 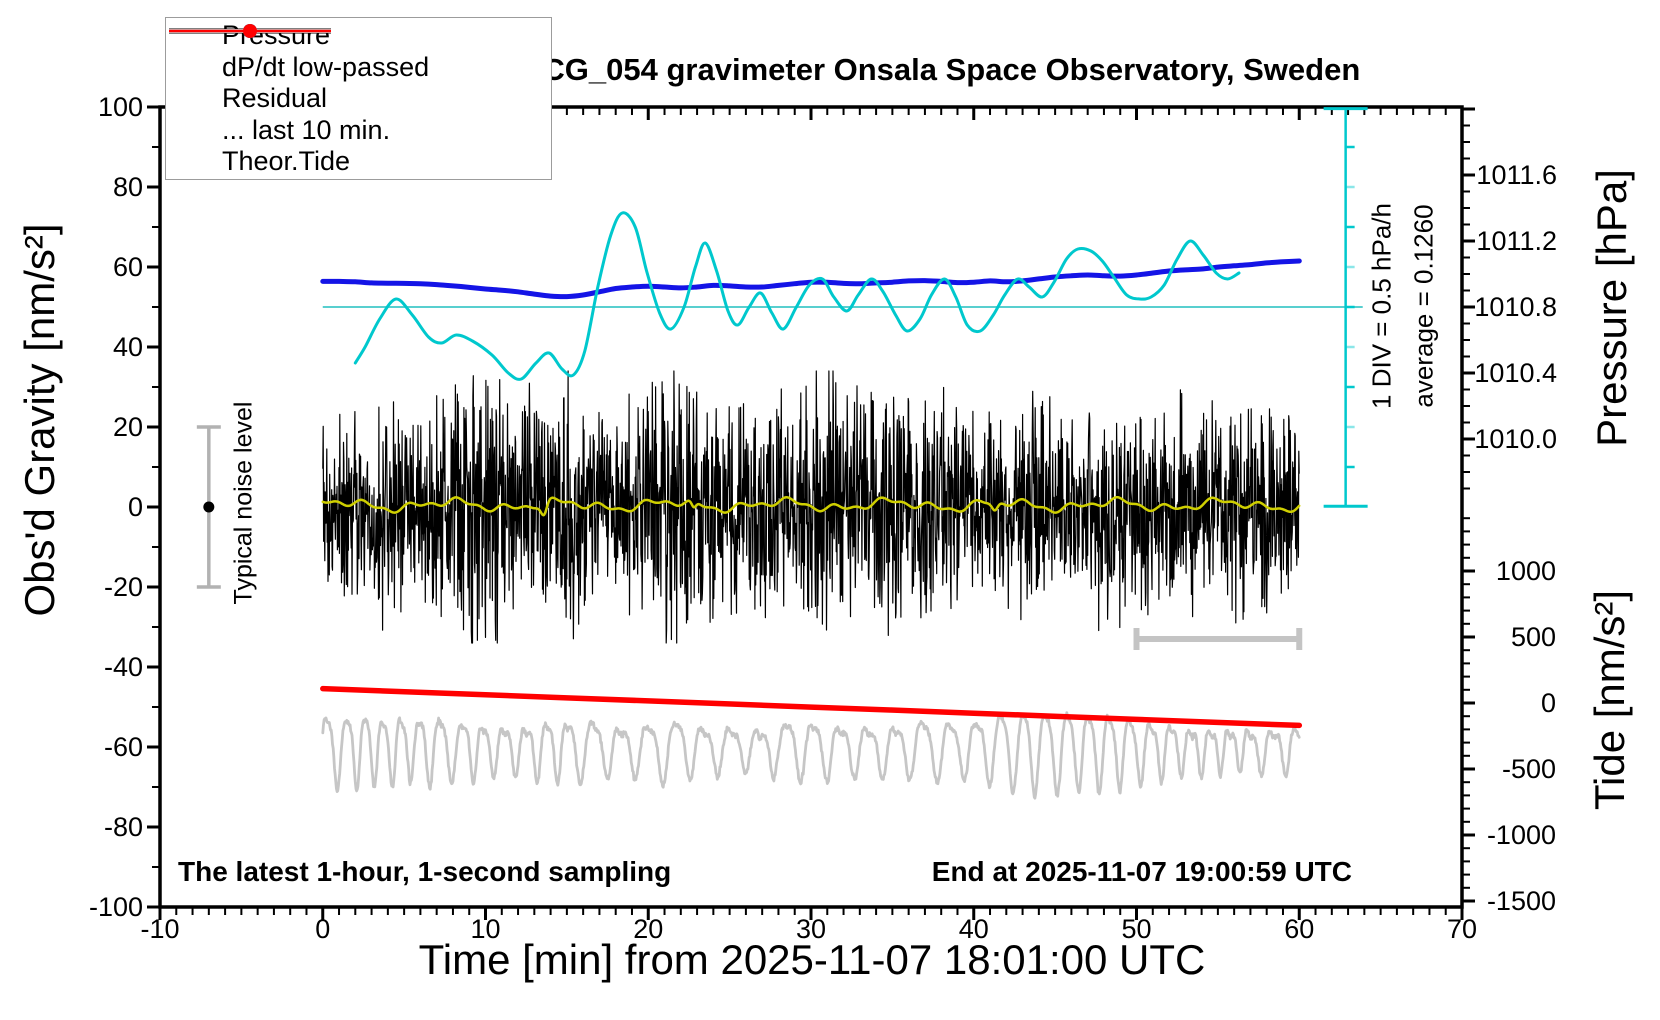 I want to click on sampling-annotation: The latest 1-hour, 1-second sampling, so click(x=425, y=871).